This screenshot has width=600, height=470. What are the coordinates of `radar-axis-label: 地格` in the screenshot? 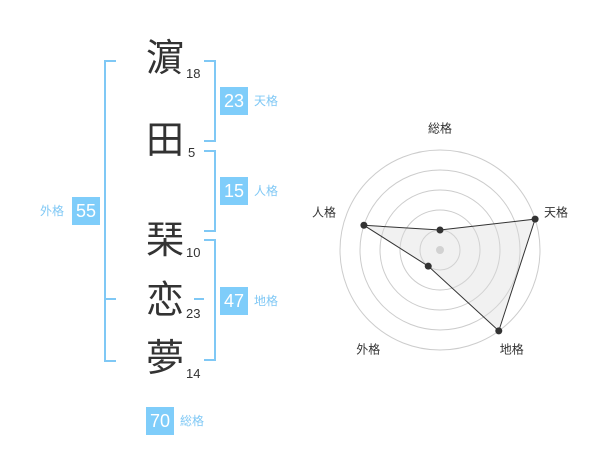 It's located at (511, 349).